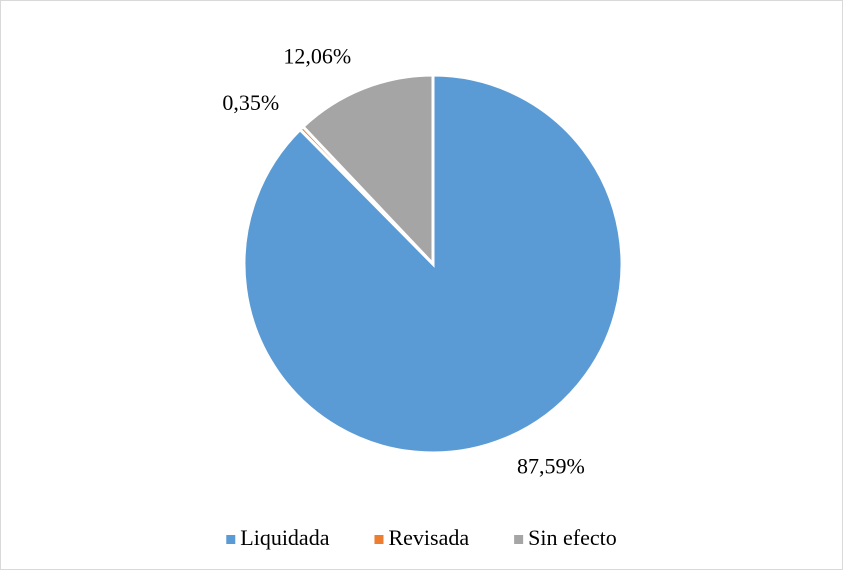 Image resolution: width=843 pixels, height=570 pixels. Describe the element at coordinates (367, 170) in the screenshot. I see `pie-slice` at that location.